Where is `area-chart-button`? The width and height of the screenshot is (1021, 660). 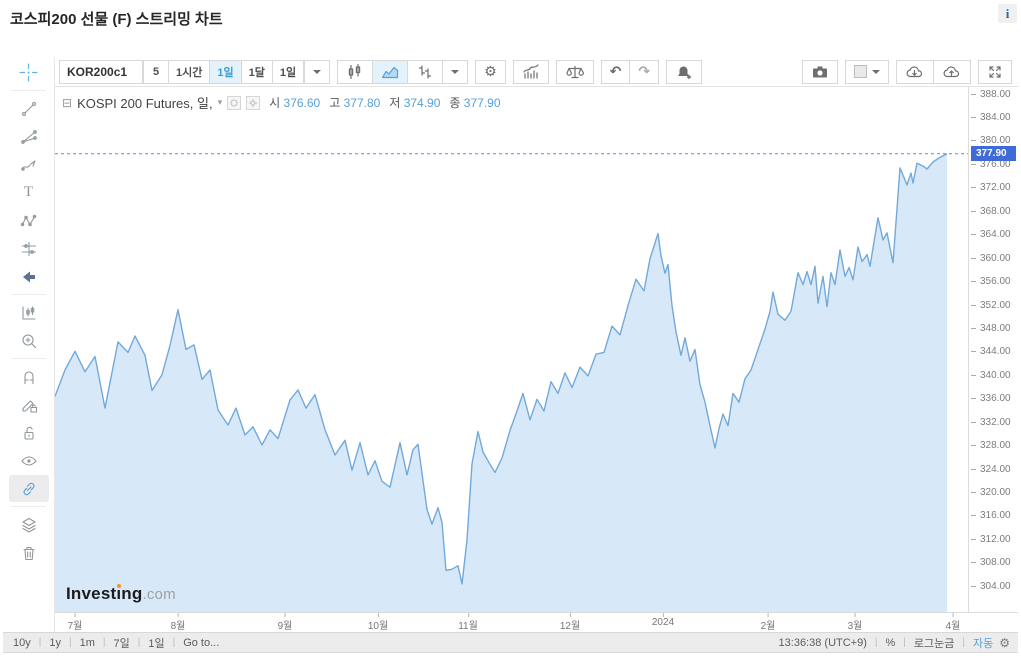
area-chart-button is located at coordinates (390, 71).